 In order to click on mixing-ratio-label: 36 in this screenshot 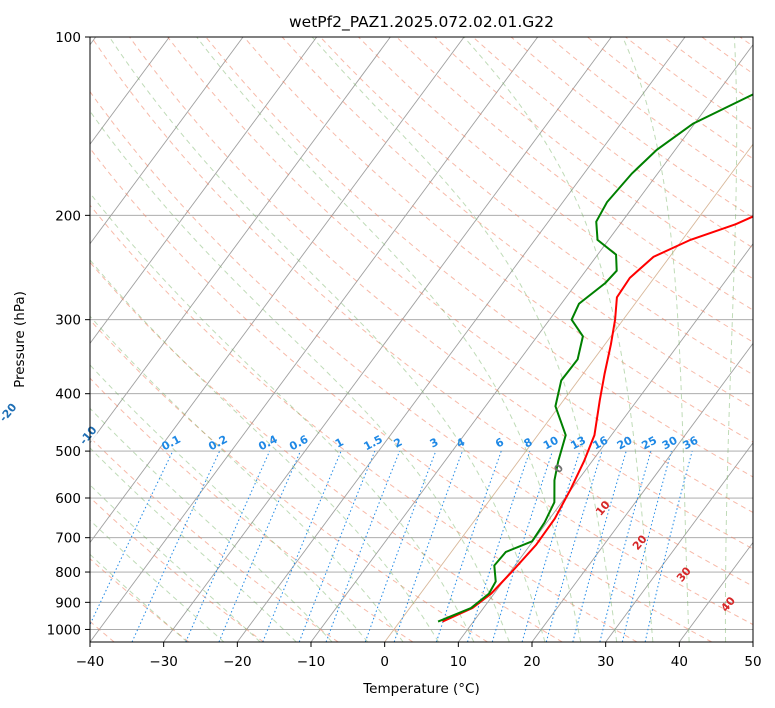, I will do `click(691, 443)`.